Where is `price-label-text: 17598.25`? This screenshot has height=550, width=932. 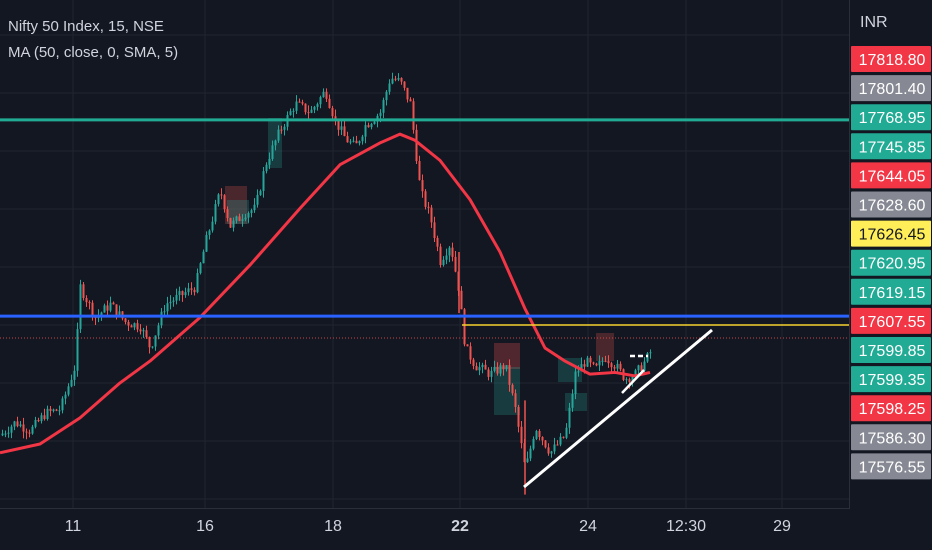
price-label-text: 17598.25 is located at coordinates (892, 409).